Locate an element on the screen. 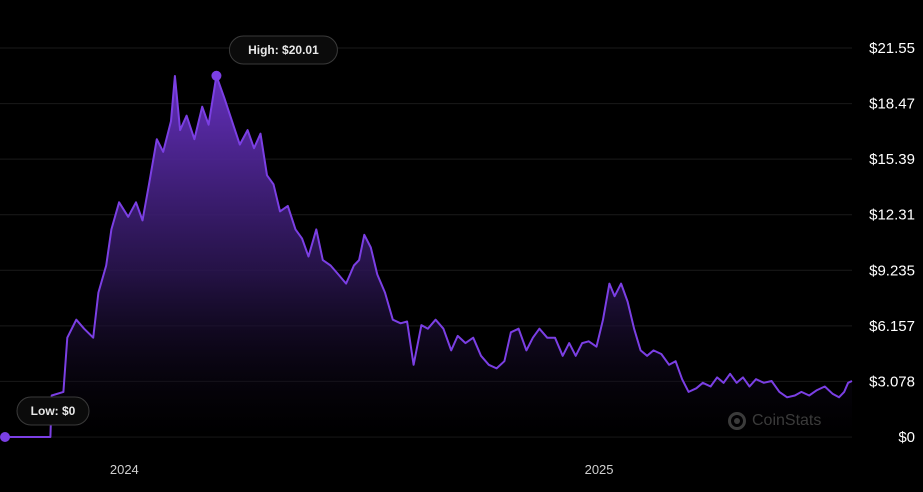  high-callout: High: $20.01 is located at coordinates (283, 50).